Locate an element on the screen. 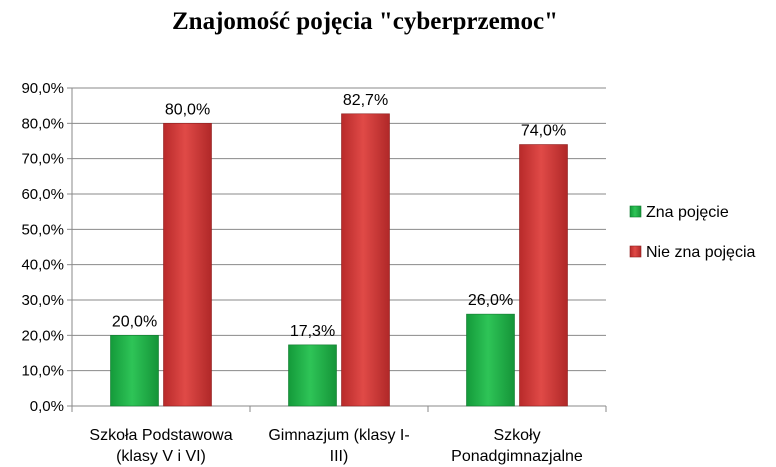 The height and width of the screenshot is (467, 776). category-label: (klasy V i VI) is located at coordinates (161, 456).